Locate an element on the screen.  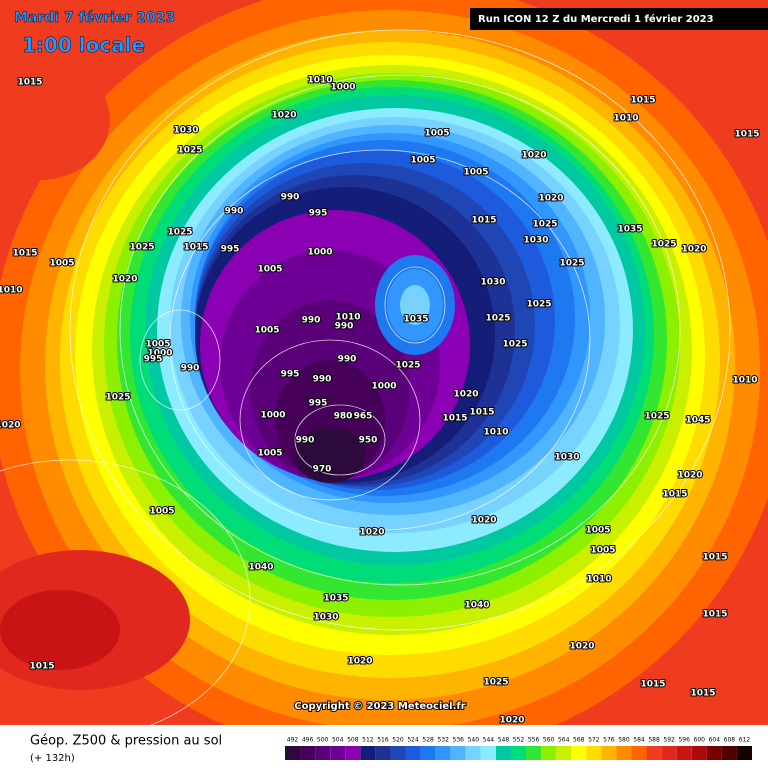
pressure-label: 1040 is located at coordinates (260, 568).